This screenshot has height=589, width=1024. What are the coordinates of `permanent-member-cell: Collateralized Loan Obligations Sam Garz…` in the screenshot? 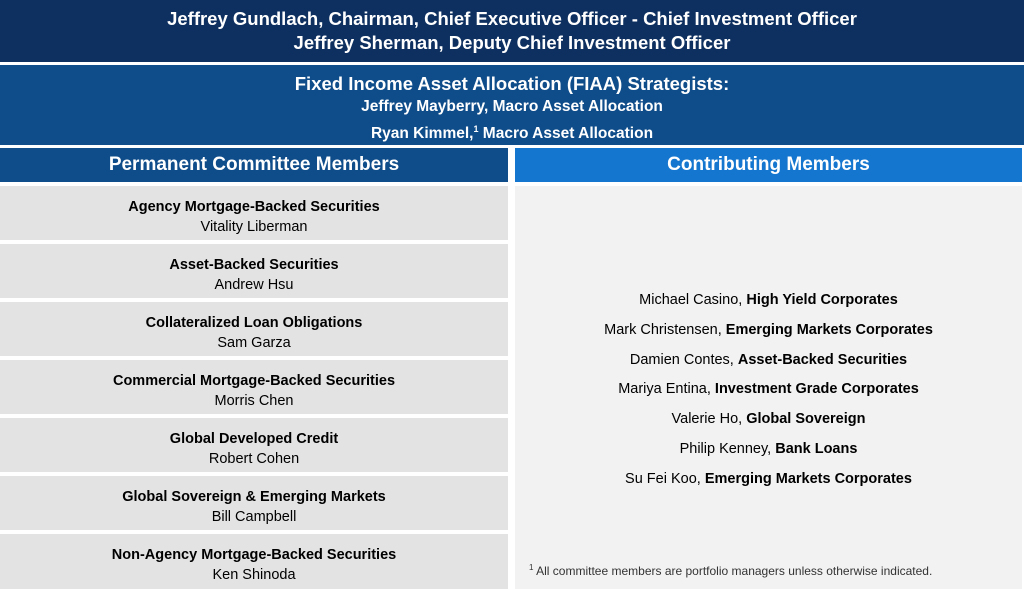 It's located at (254, 329).